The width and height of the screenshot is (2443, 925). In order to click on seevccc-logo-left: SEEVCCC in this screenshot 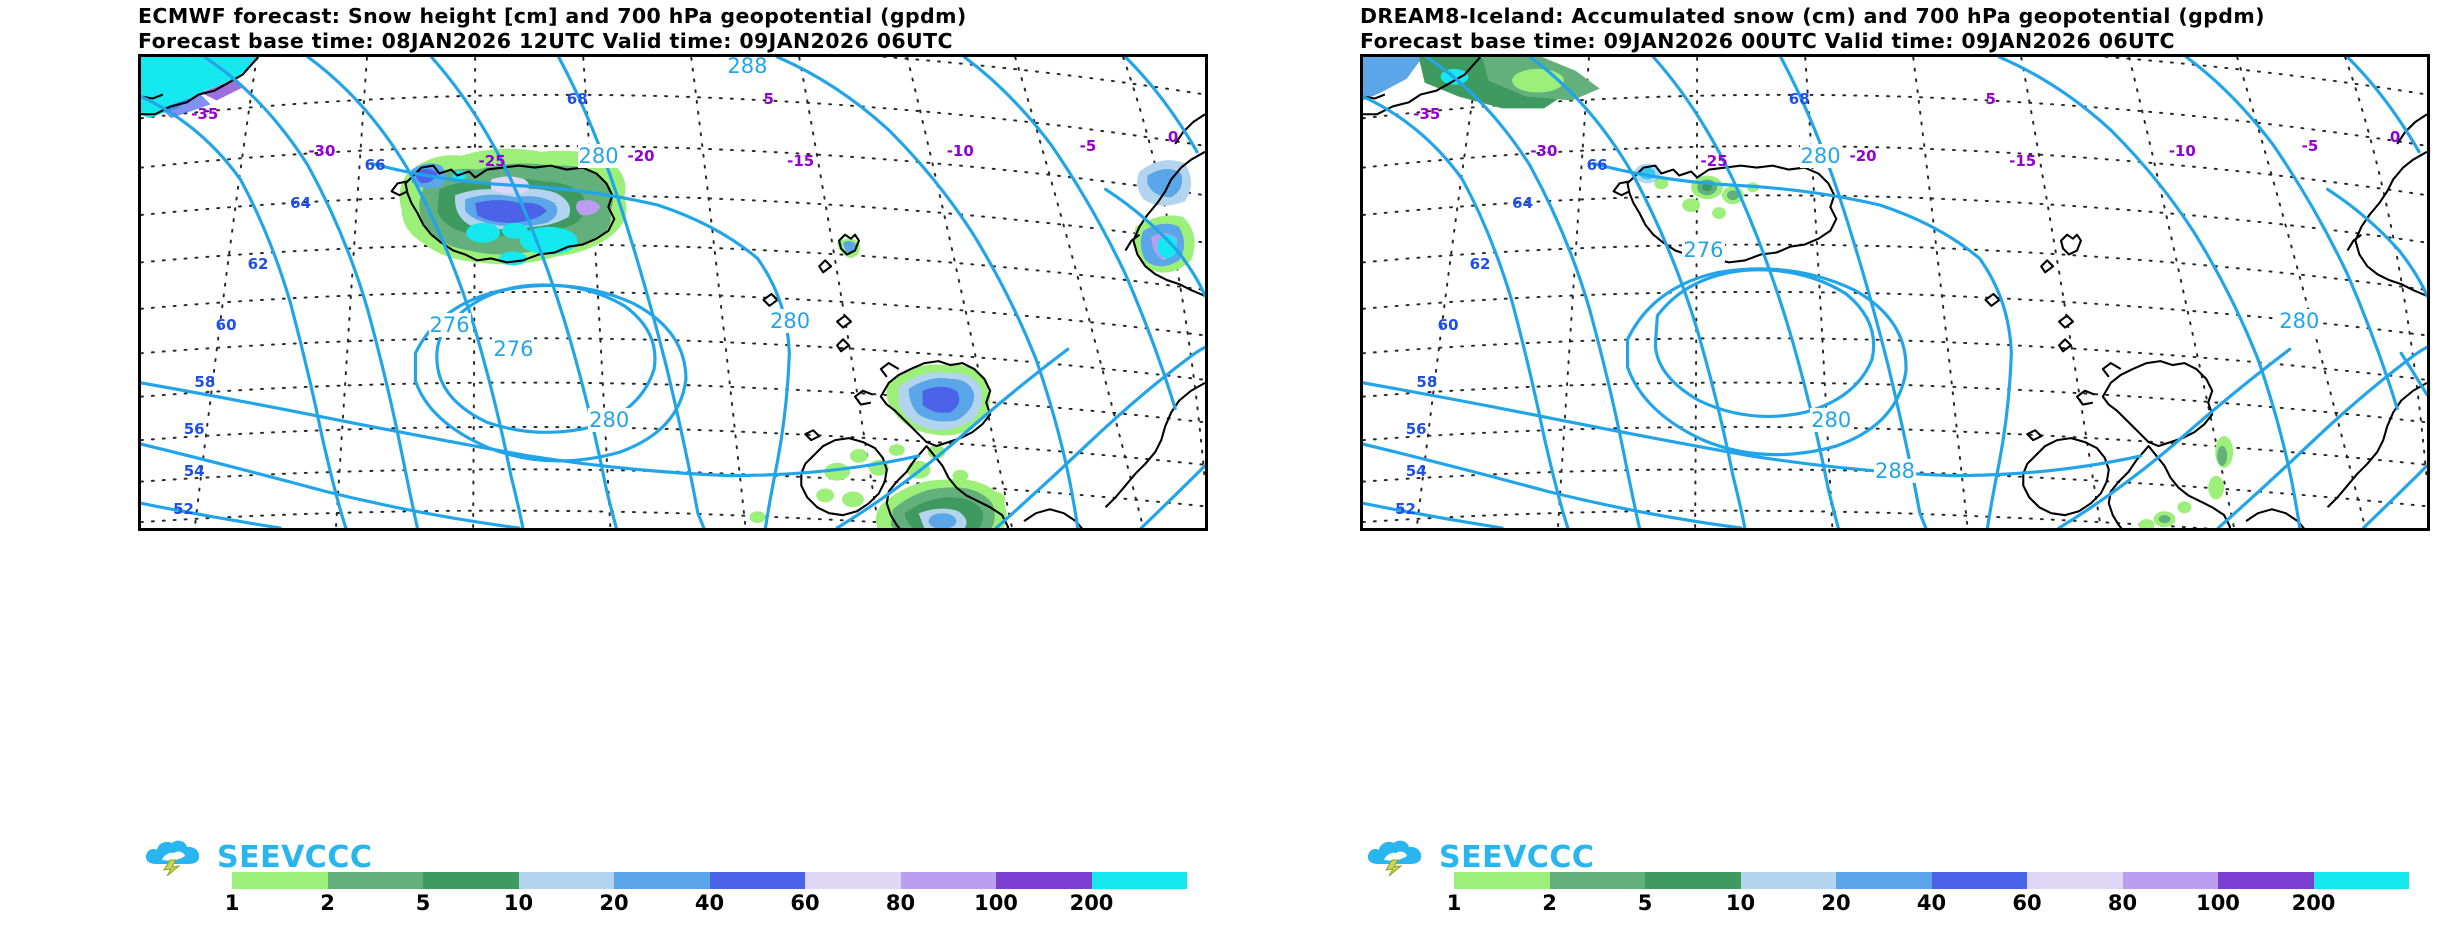, I will do `click(257, 857)`.